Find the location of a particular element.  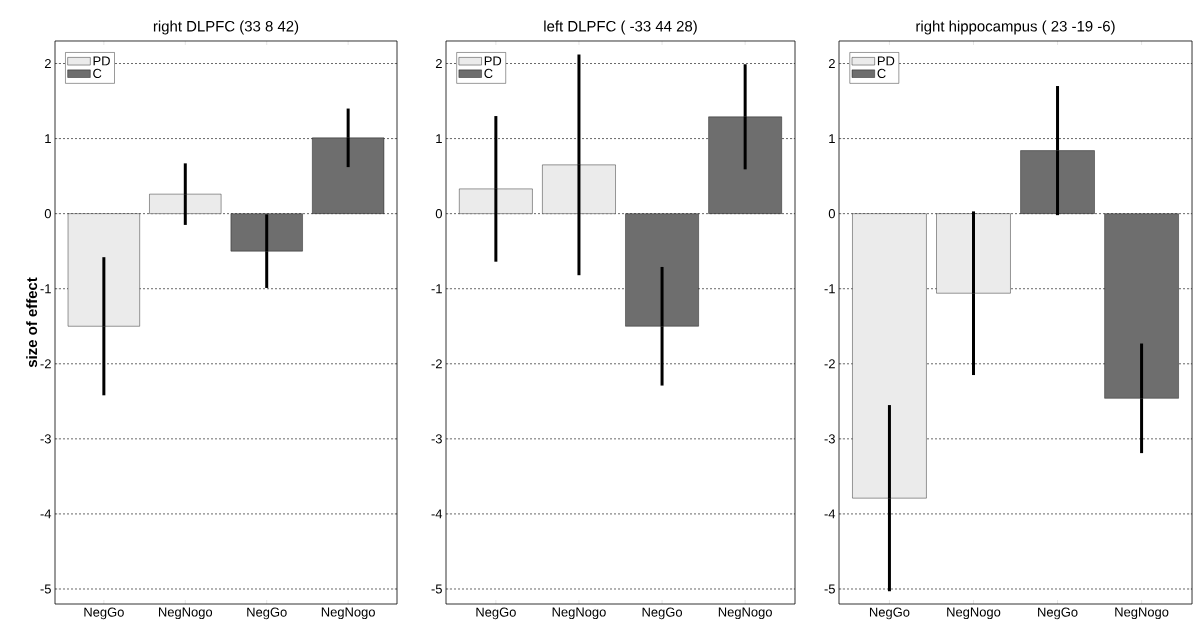

chart-title: left DLPFC ( -33 44 28) is located at coordinates (620, 27).